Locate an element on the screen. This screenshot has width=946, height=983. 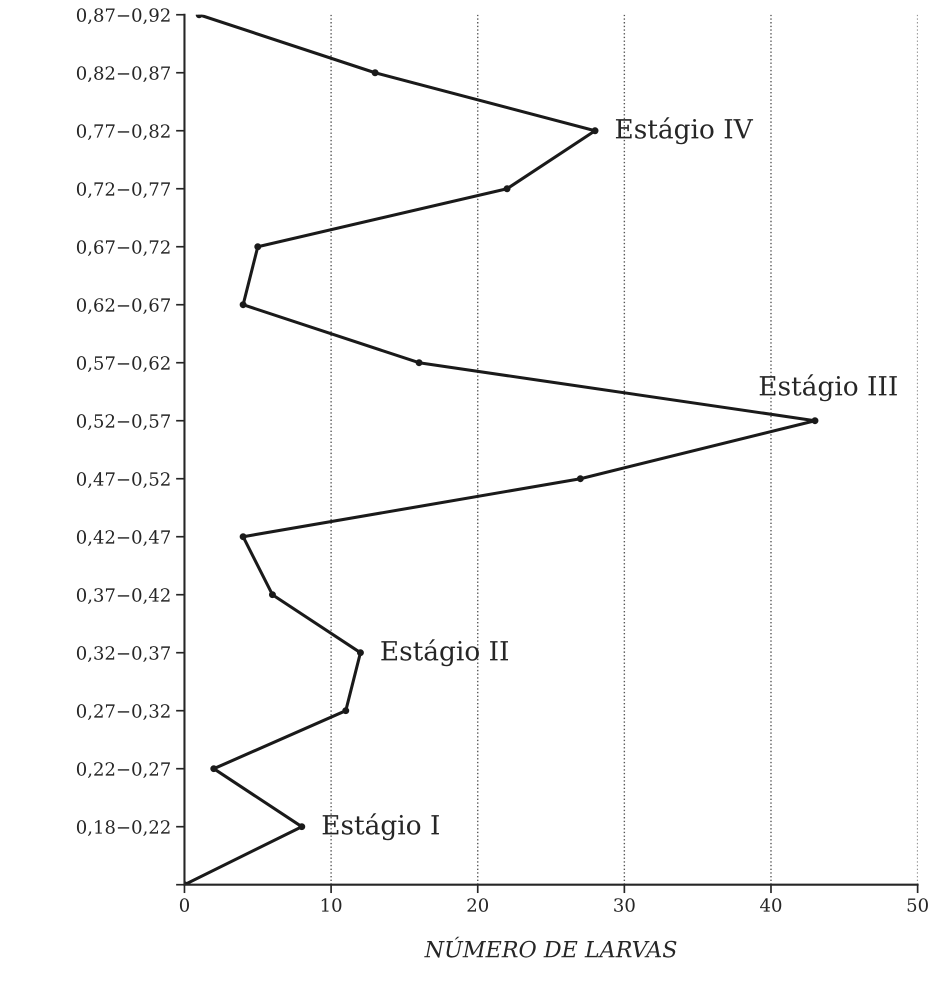
x-tick-label: 0 is located at coordinates (185, 905).